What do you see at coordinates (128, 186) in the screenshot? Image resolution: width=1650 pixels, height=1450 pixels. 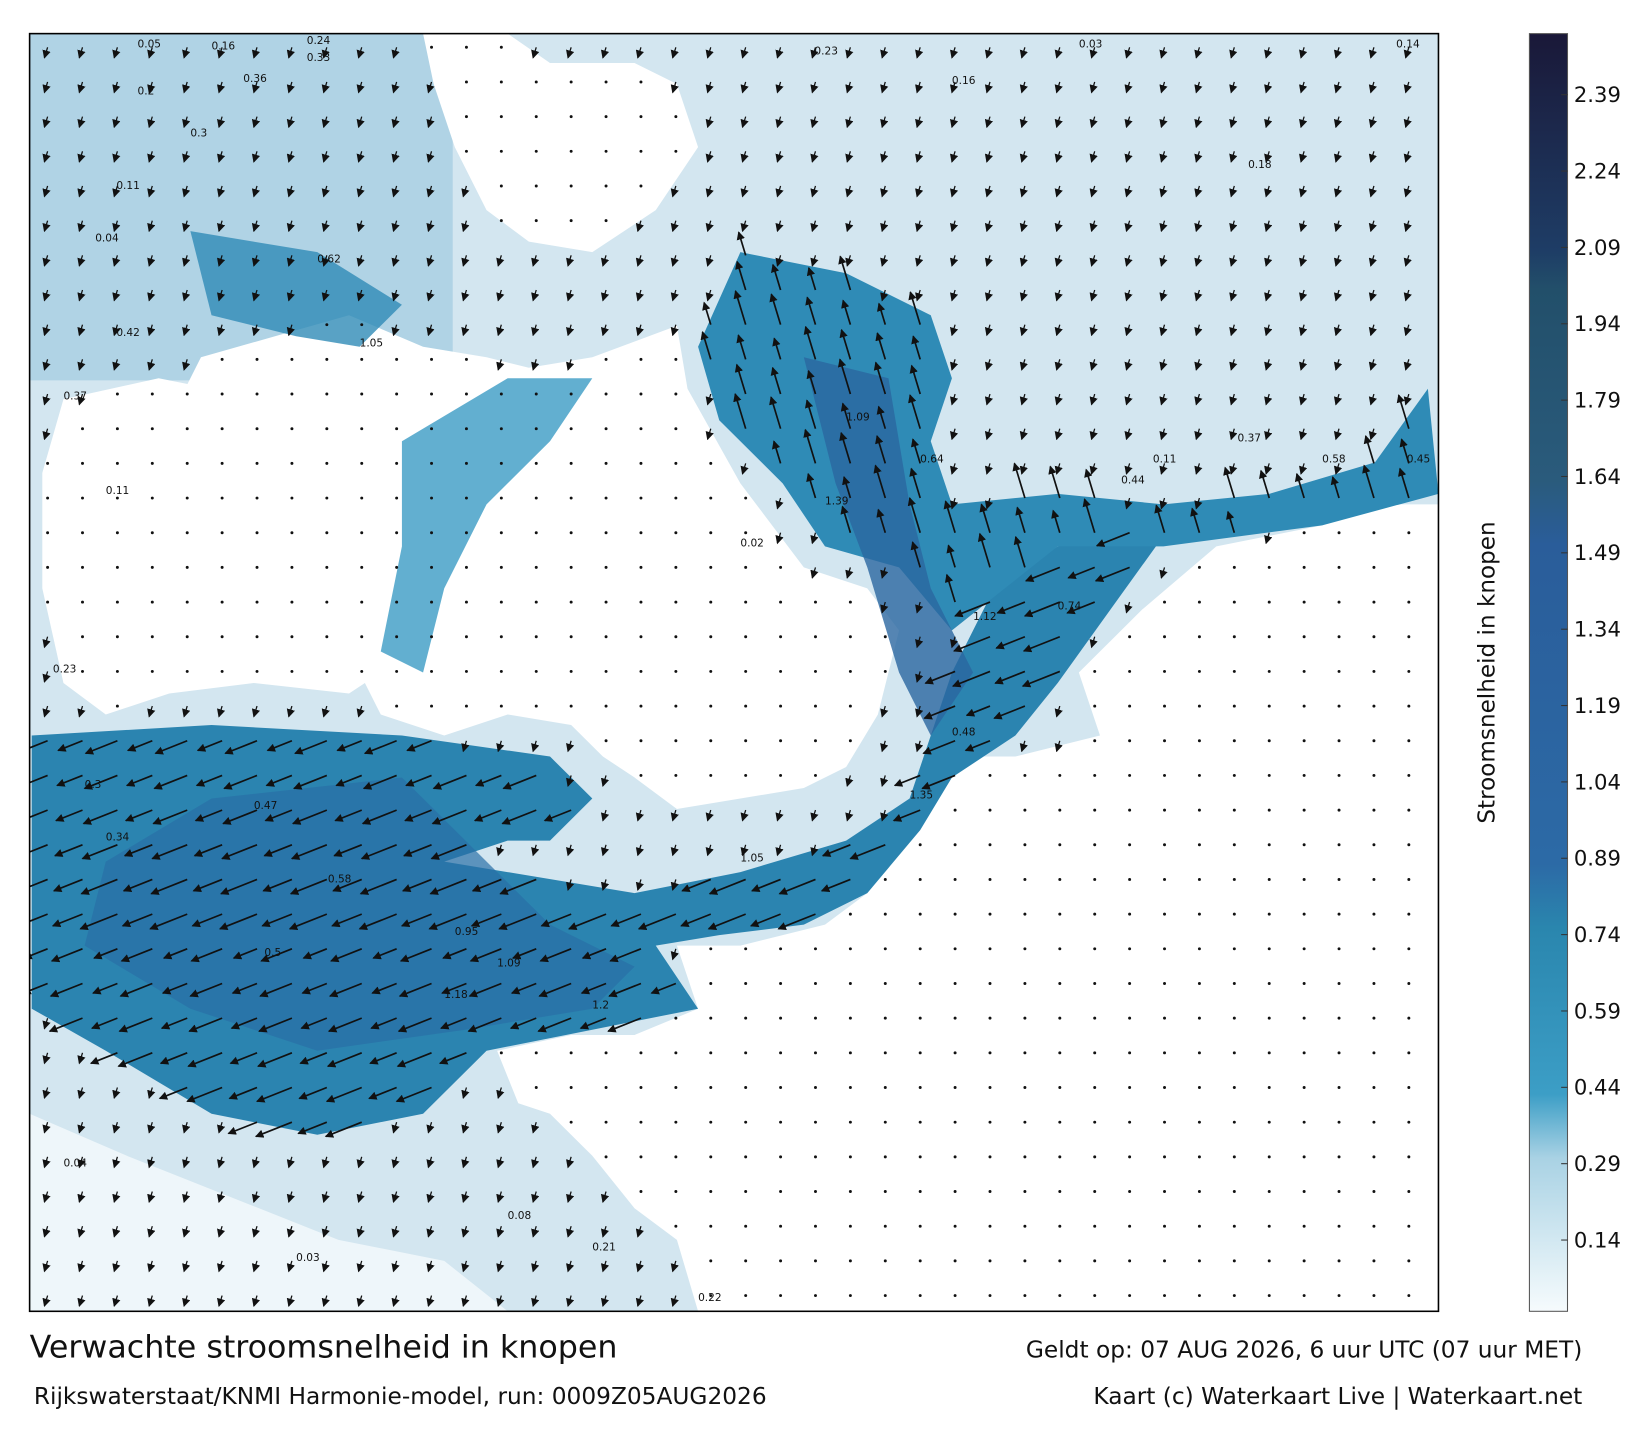 I see `current-label: 0.11` at bounding box center [128, 186].